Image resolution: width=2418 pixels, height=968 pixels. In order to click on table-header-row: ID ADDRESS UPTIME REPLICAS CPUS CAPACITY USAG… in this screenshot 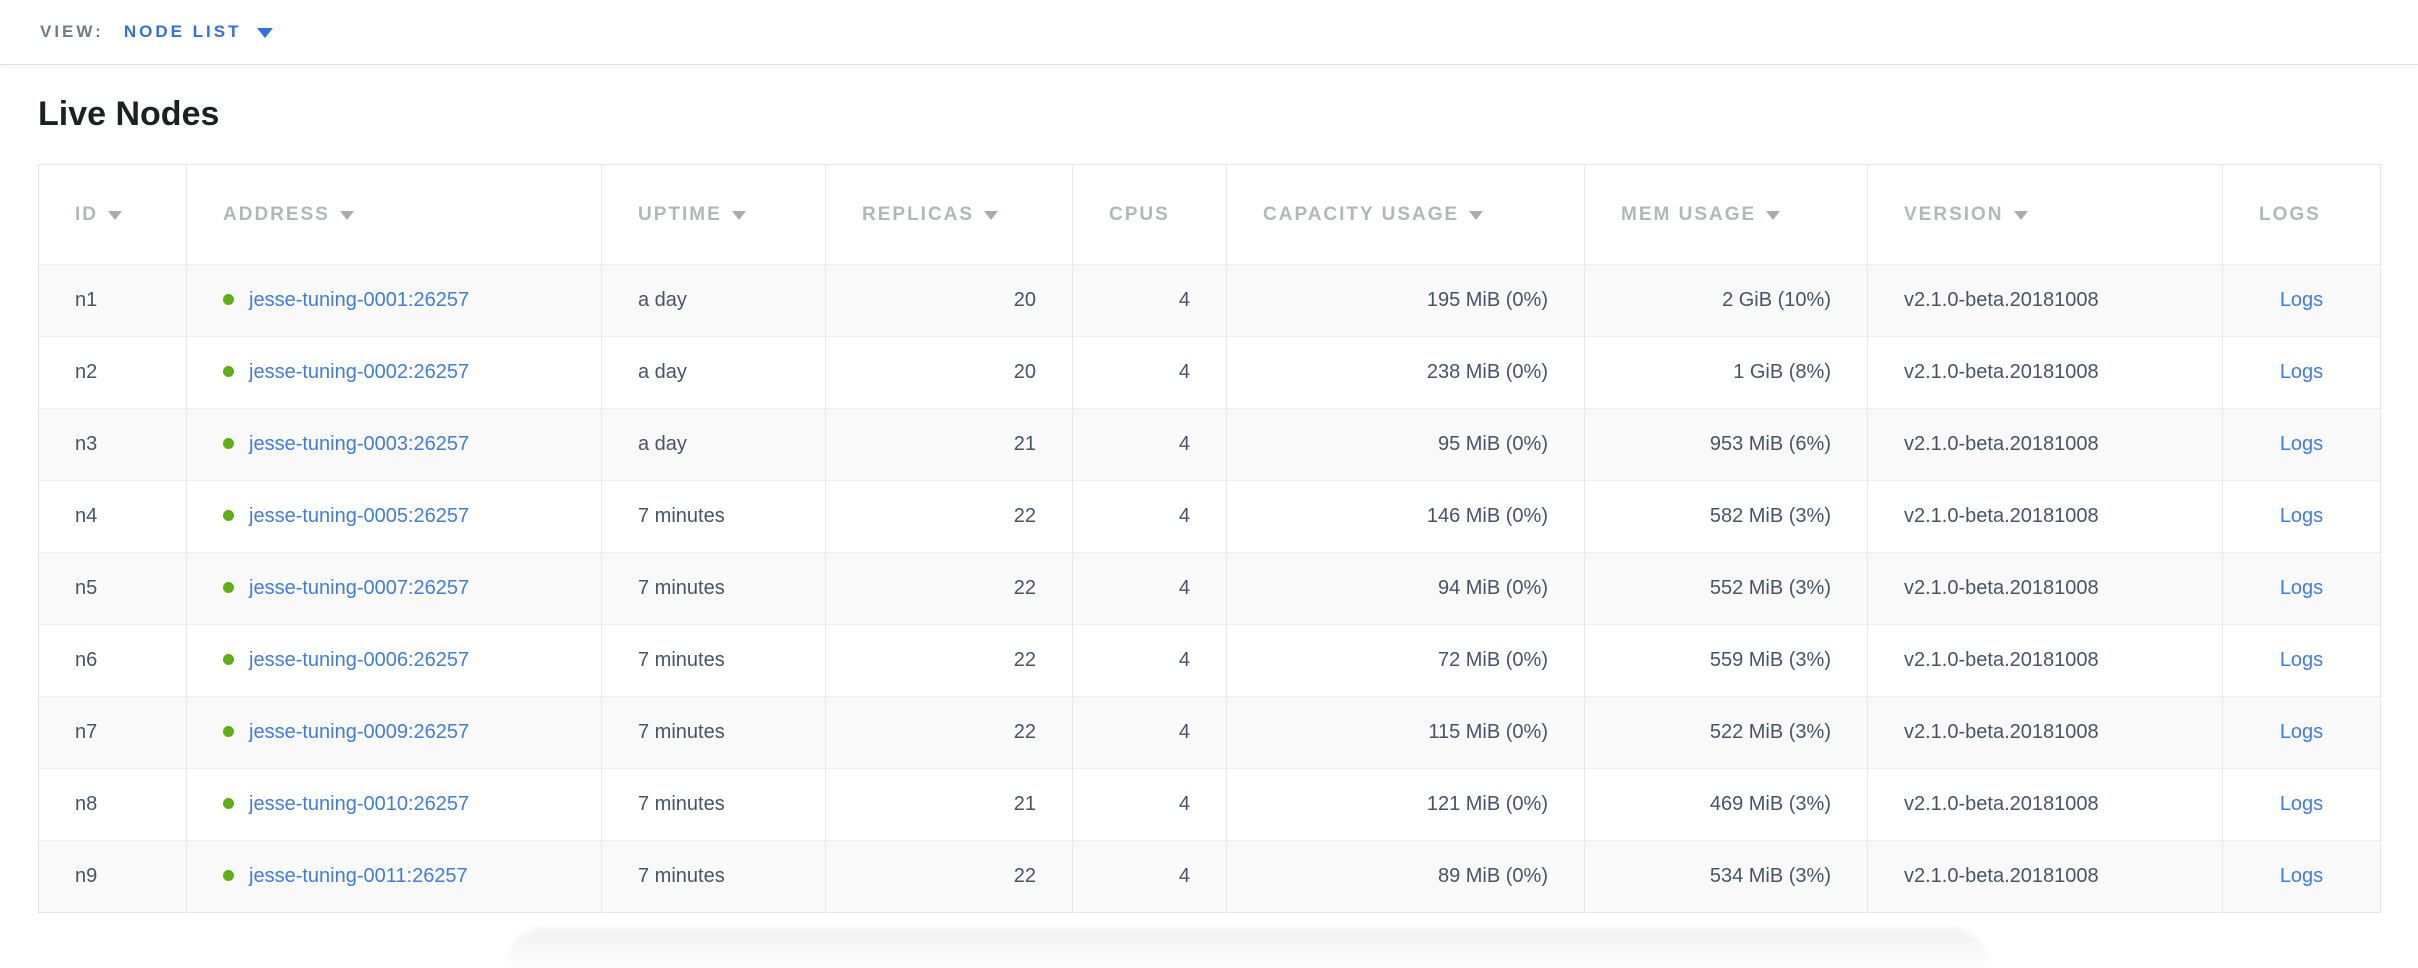, I will do `click(1209, 214)`.